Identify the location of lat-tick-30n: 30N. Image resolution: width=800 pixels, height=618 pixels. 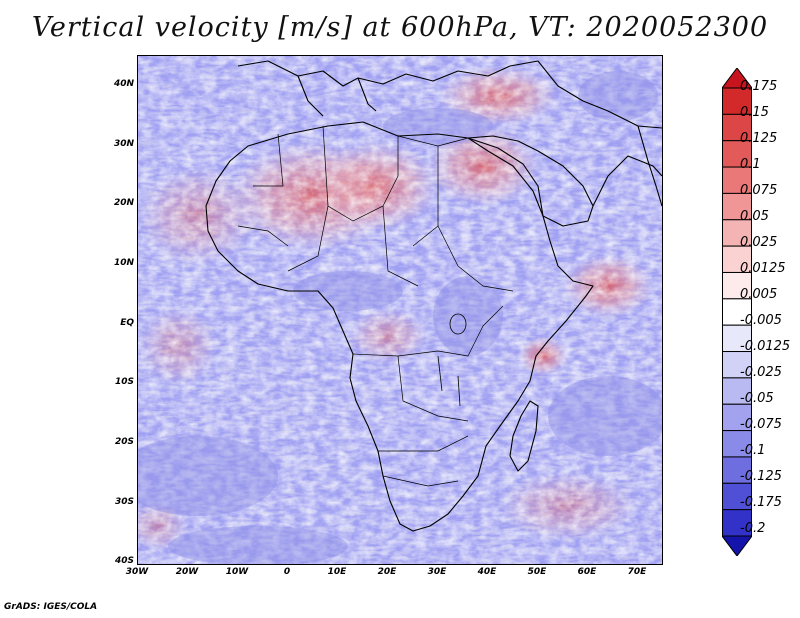
(123, 144).